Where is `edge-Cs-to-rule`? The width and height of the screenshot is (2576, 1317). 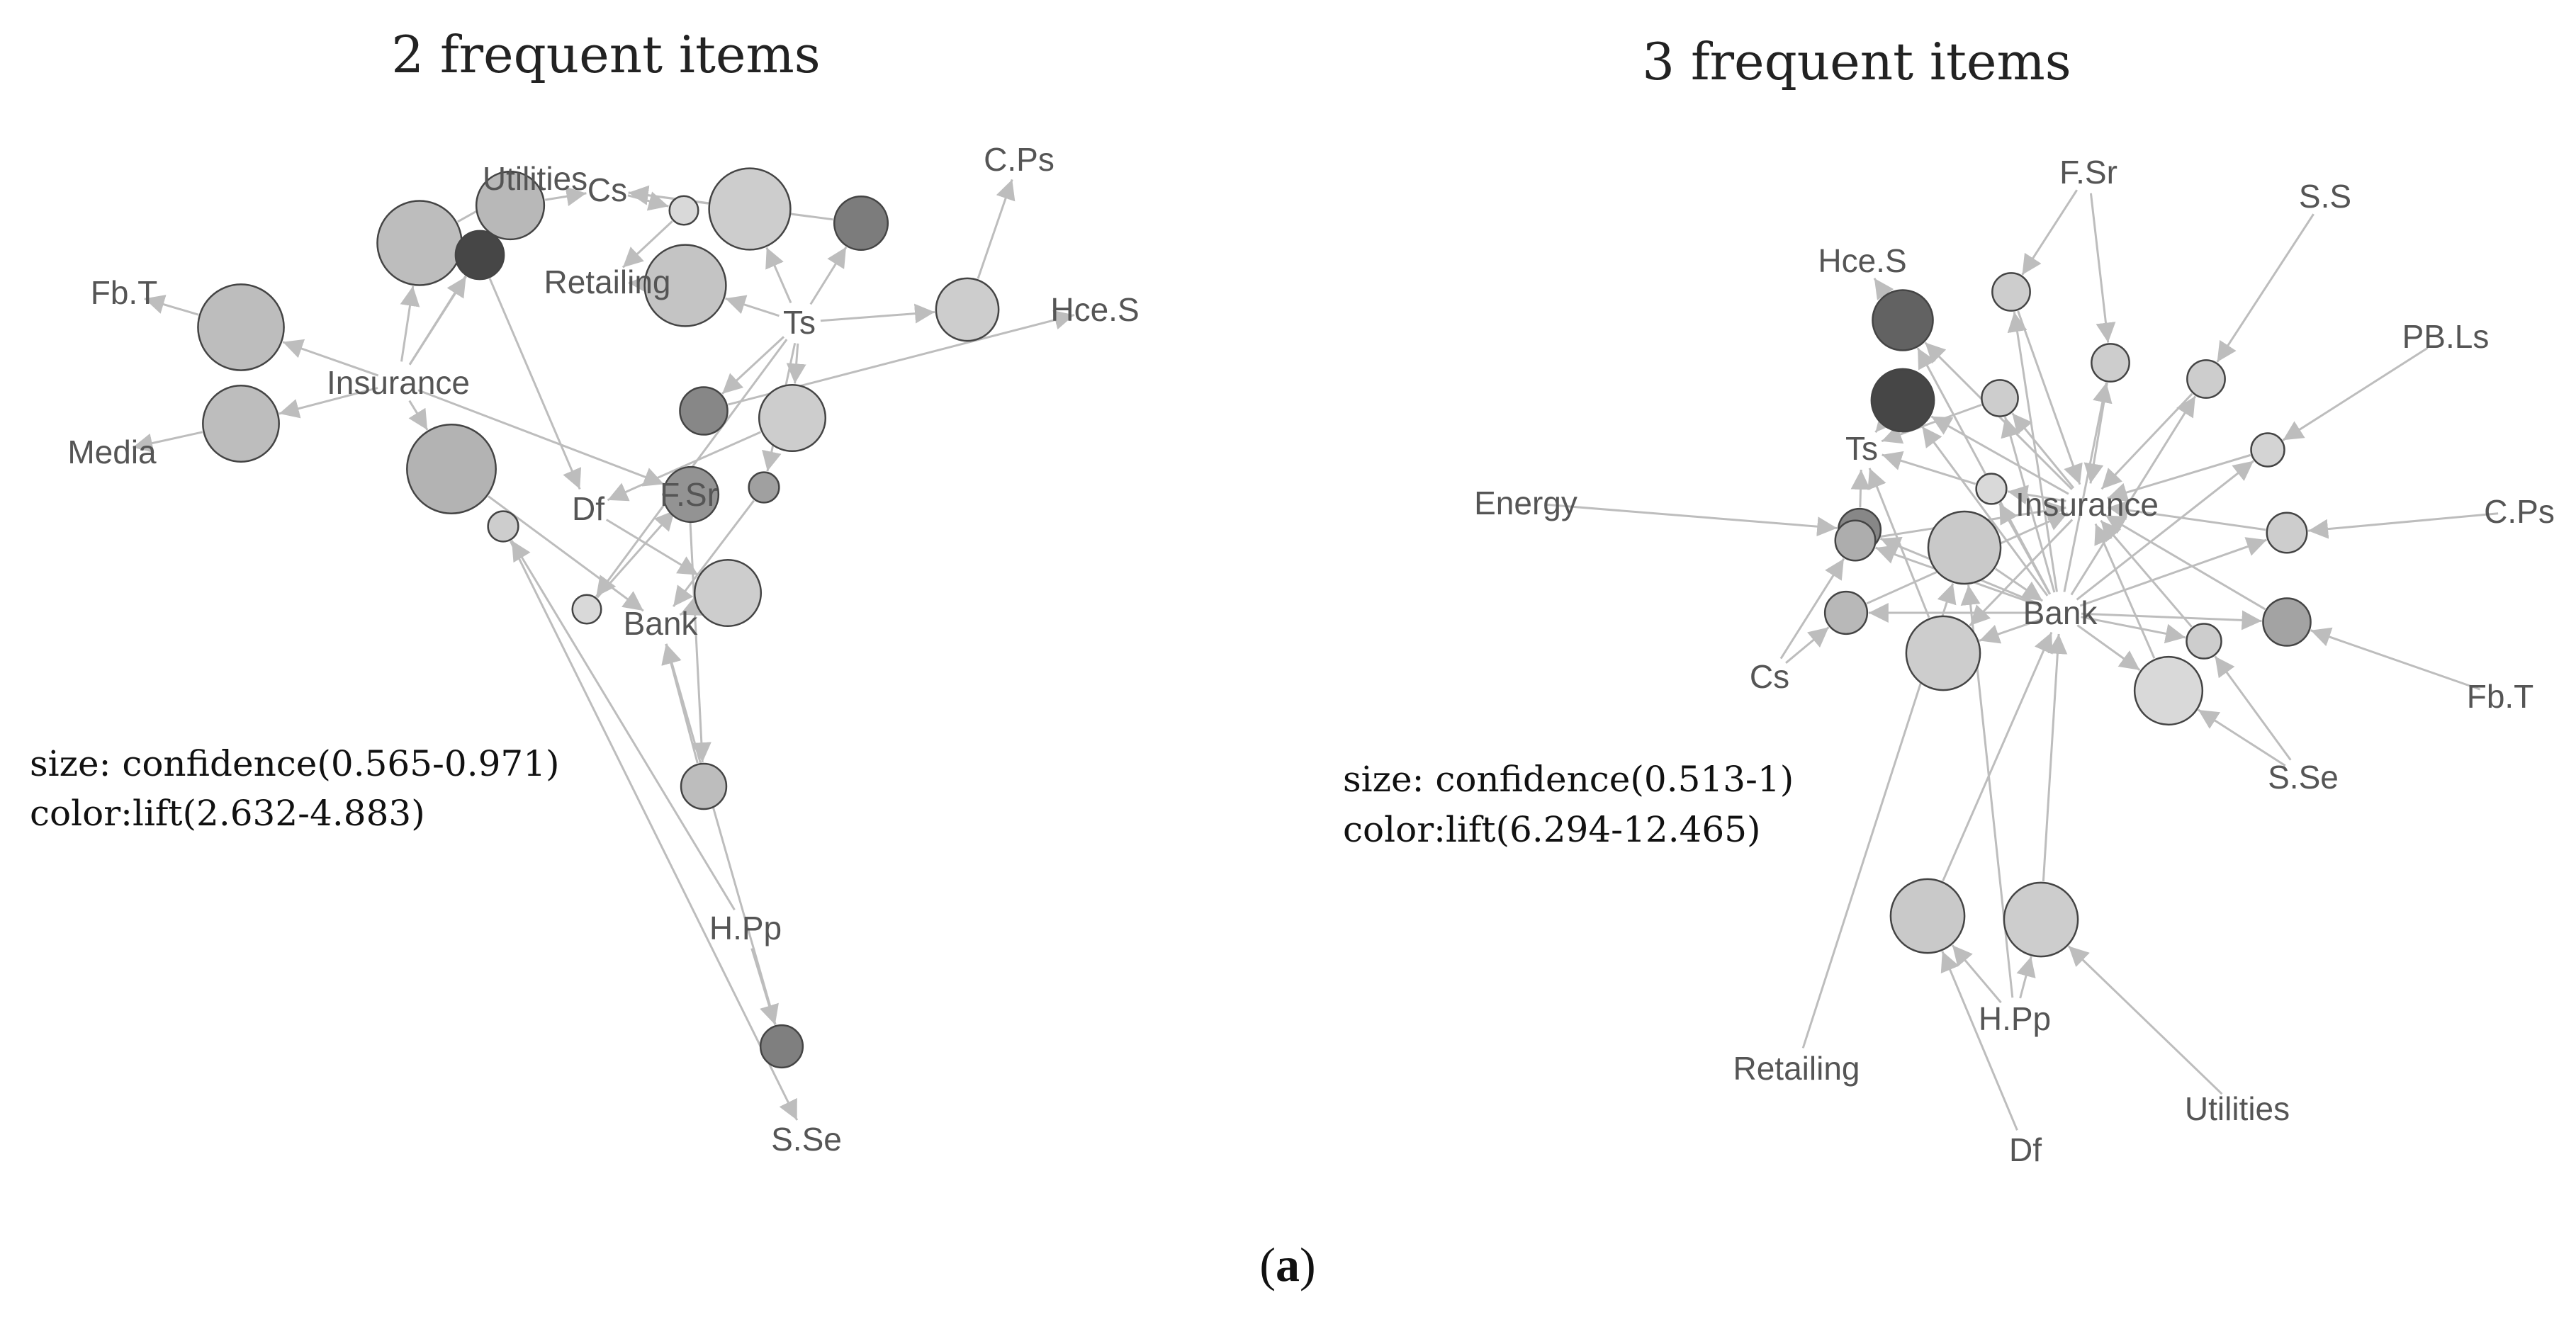
edge-Cs-to-rule is located at coordinates (1812, 609).